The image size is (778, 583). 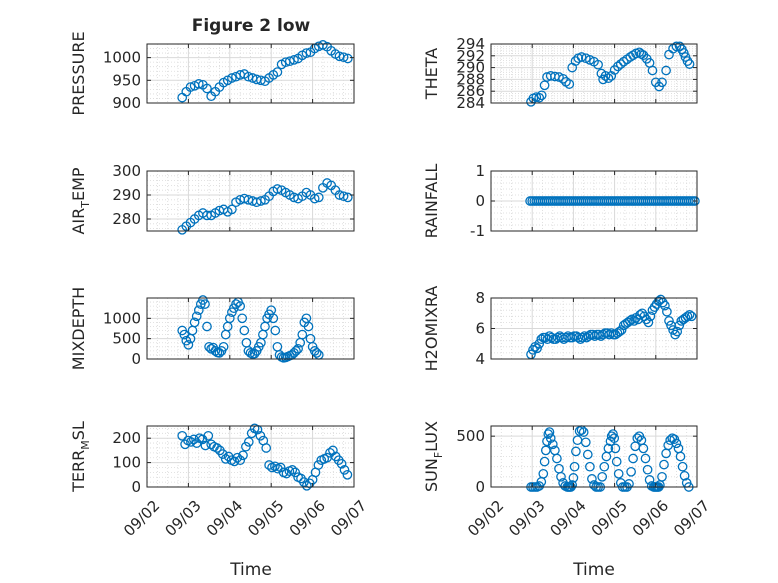 What do you see at coordinates (431, 201) in the screenshot?
I see `y-axis-label: RAINFALL` at bounding box center [431, 201].